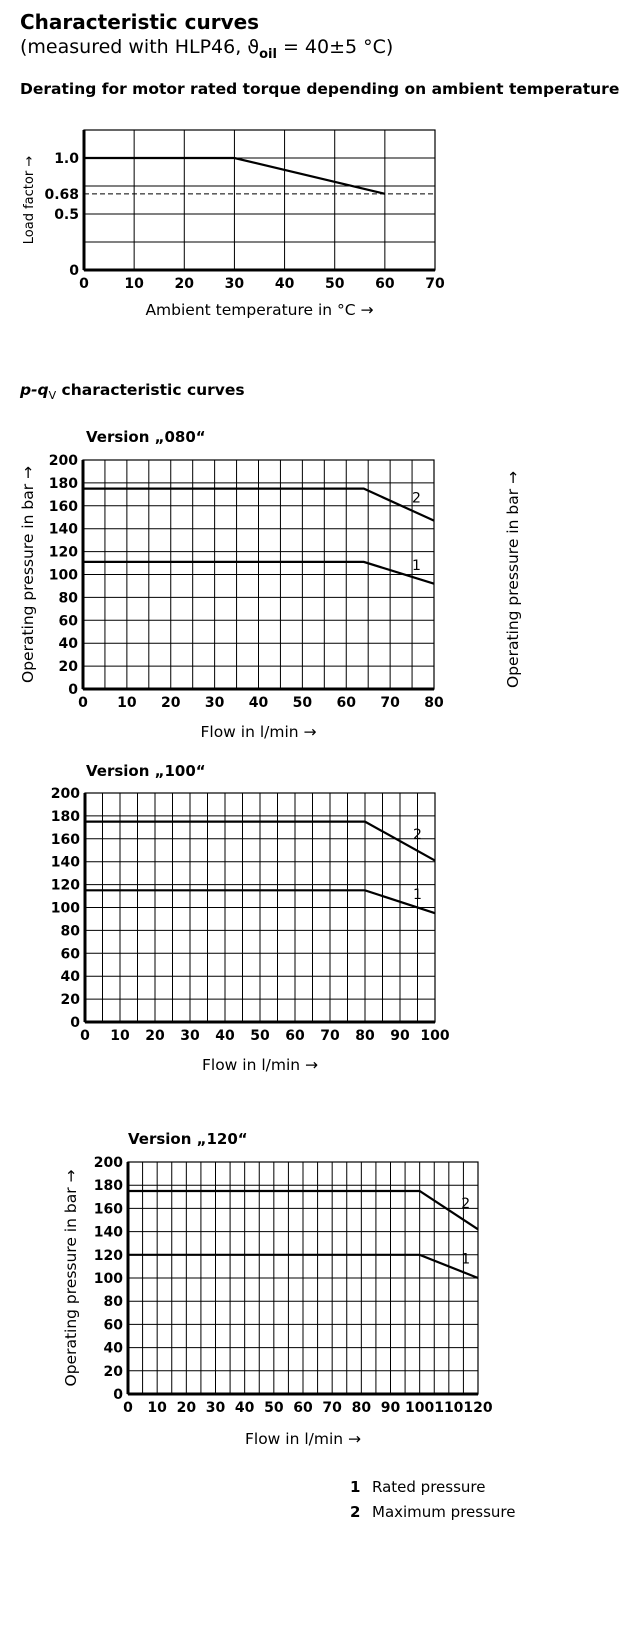 The height and width of the screenshot is (1648, 640). What do you see at coordinates (61, 195) in the screenshot?
I see `y-tick-label: 0.68` at bounding box center [61, 195].